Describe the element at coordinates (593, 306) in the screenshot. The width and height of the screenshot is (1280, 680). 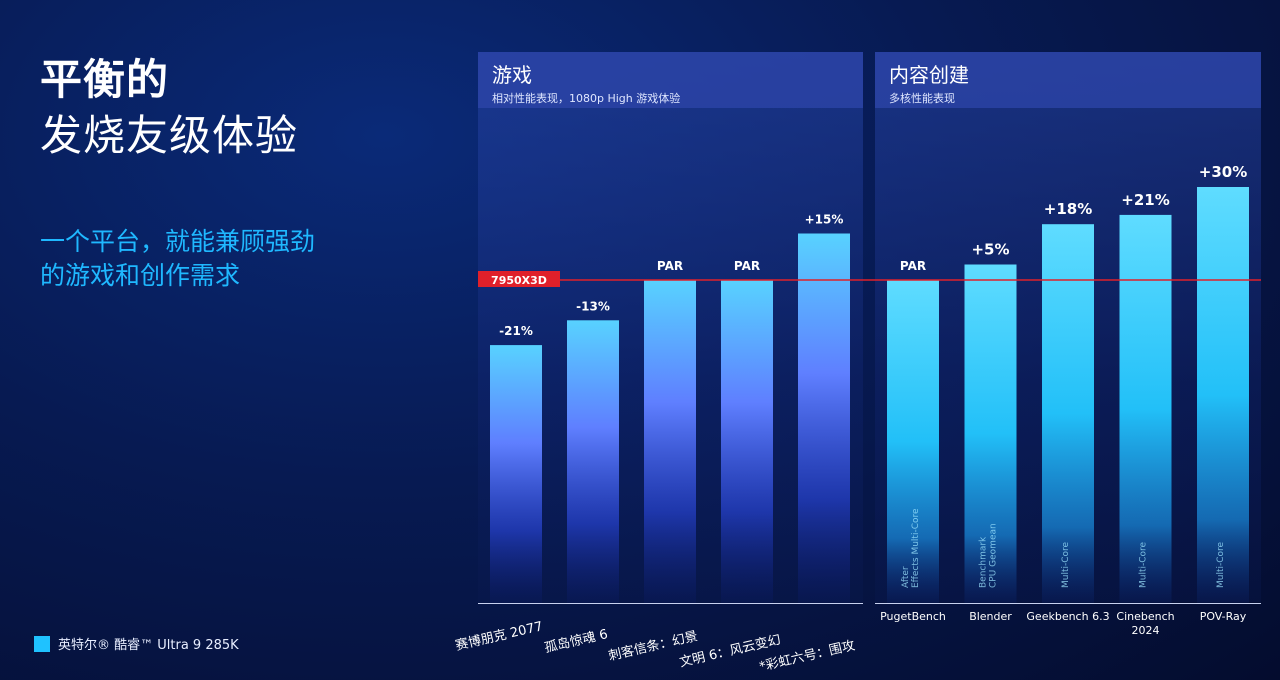
I see `data-label-0-1: -13%` at that location.